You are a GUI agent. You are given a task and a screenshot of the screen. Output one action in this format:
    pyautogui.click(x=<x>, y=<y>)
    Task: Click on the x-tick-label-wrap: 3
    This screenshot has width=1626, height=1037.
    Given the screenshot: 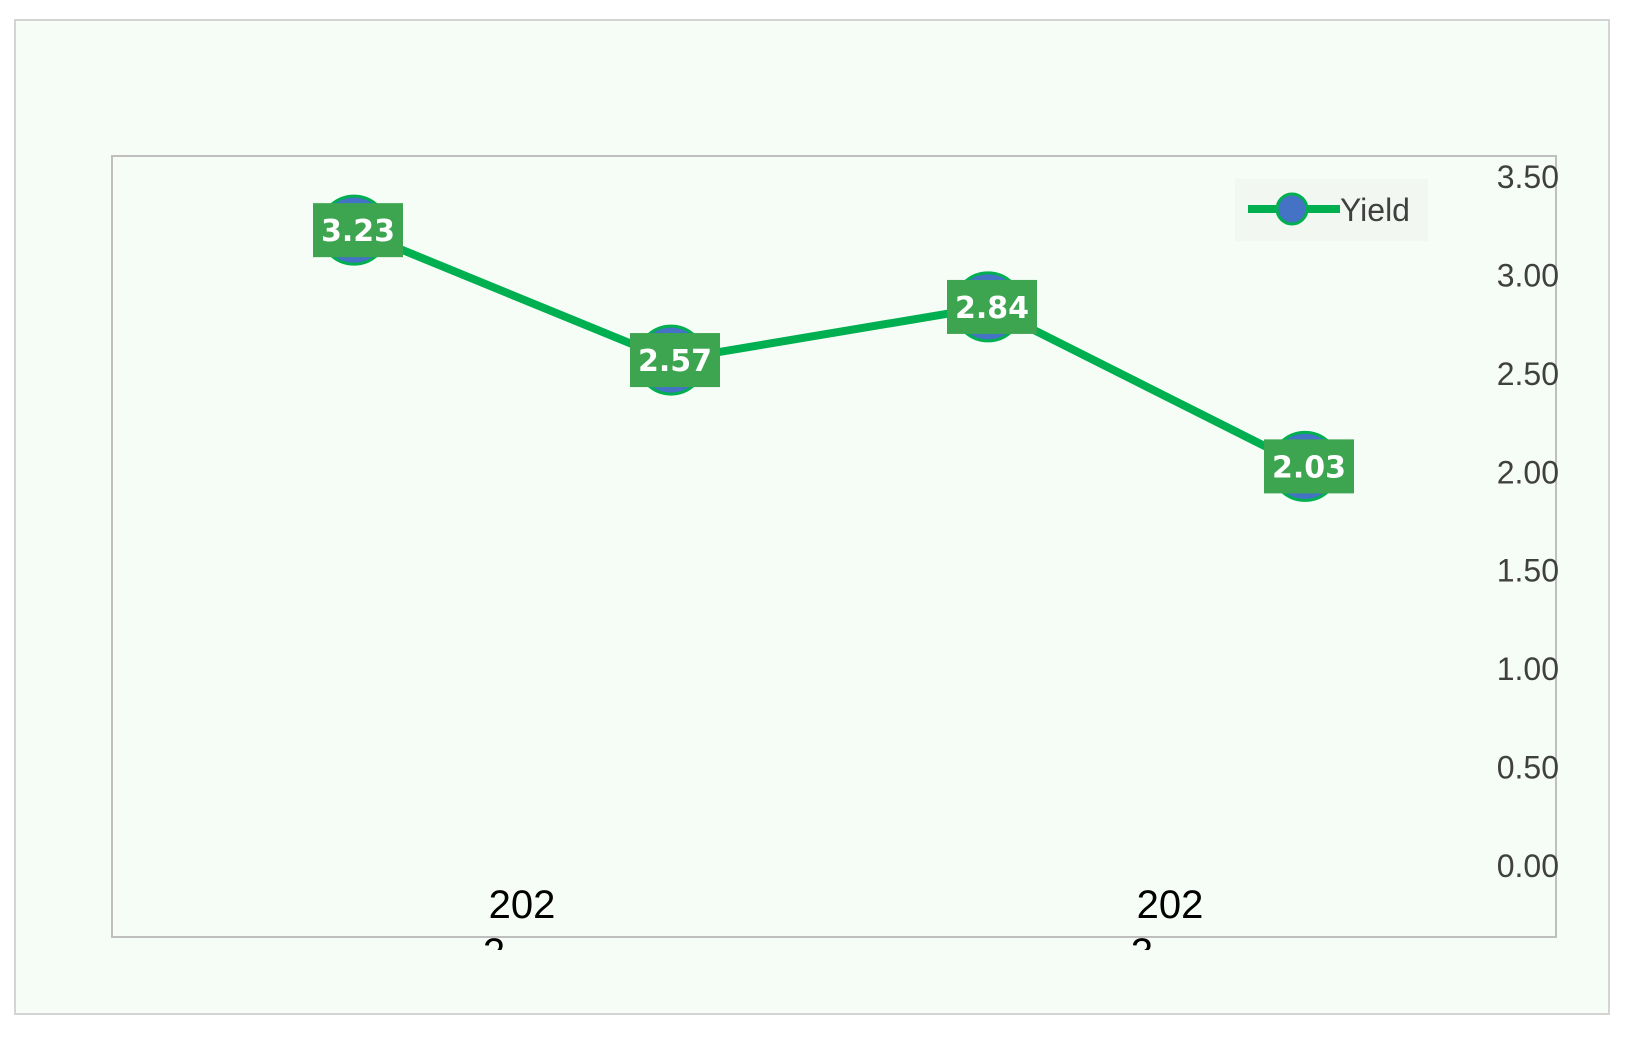 What is the action you would take?
    pyautogui.click(x=1142, y=953)
    